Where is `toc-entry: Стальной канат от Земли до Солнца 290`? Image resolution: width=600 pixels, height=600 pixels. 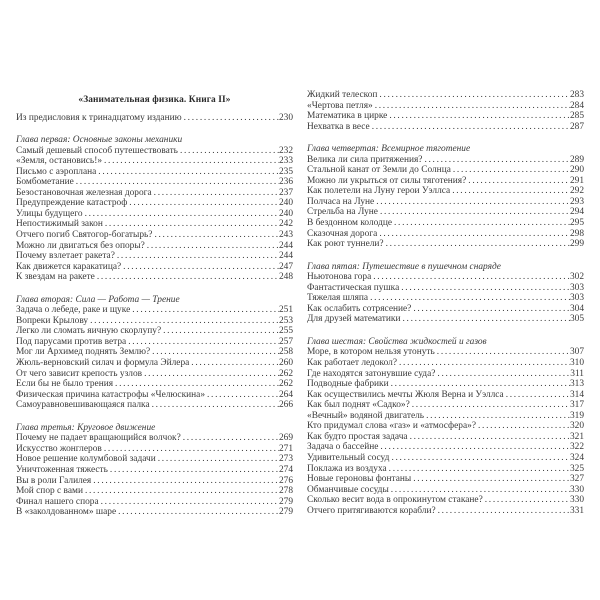
toc-entry: Стальной канат от Земли до Солнца 290 is located at coordinates (445, 170).